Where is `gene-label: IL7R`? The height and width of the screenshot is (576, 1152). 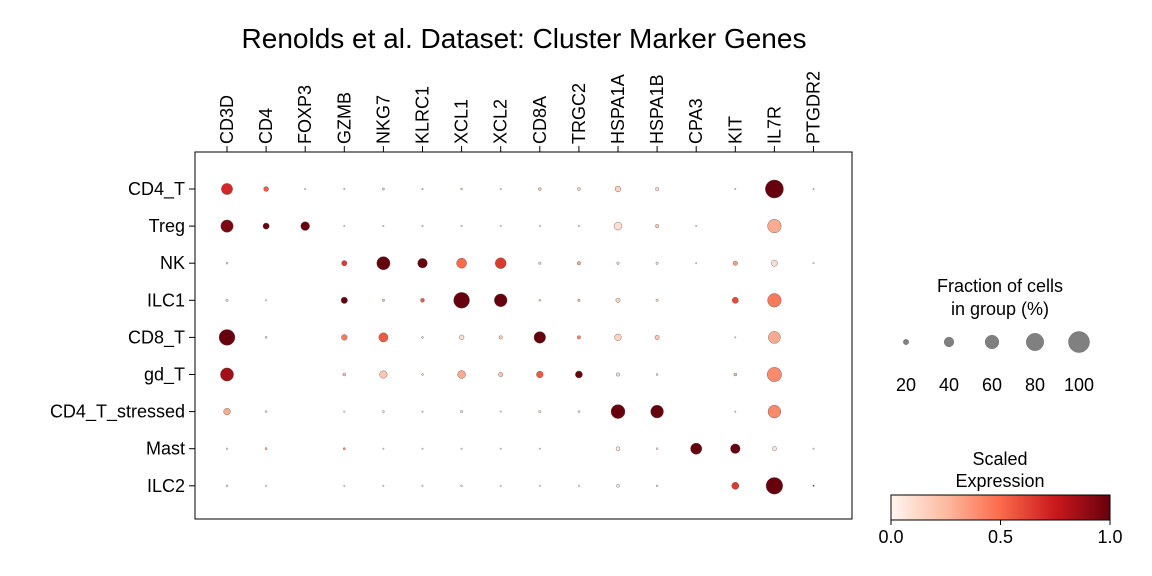 gene-label: IL7R is located at coordinates (774, 125).